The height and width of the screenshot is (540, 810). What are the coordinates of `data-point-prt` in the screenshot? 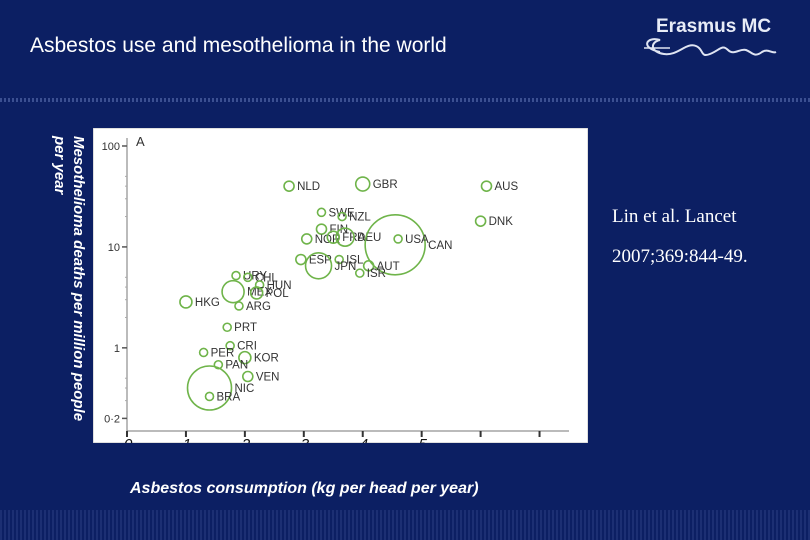 It's located at (227, 327).